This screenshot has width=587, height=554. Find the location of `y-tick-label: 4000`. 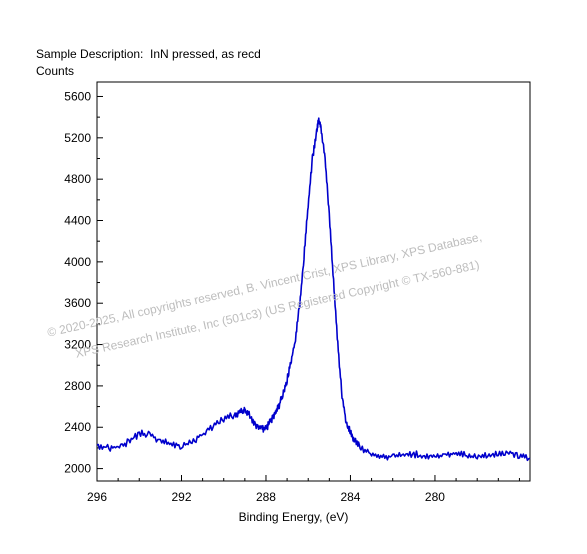

y-tick-label: 4000 is located at coordinates (77, 262).